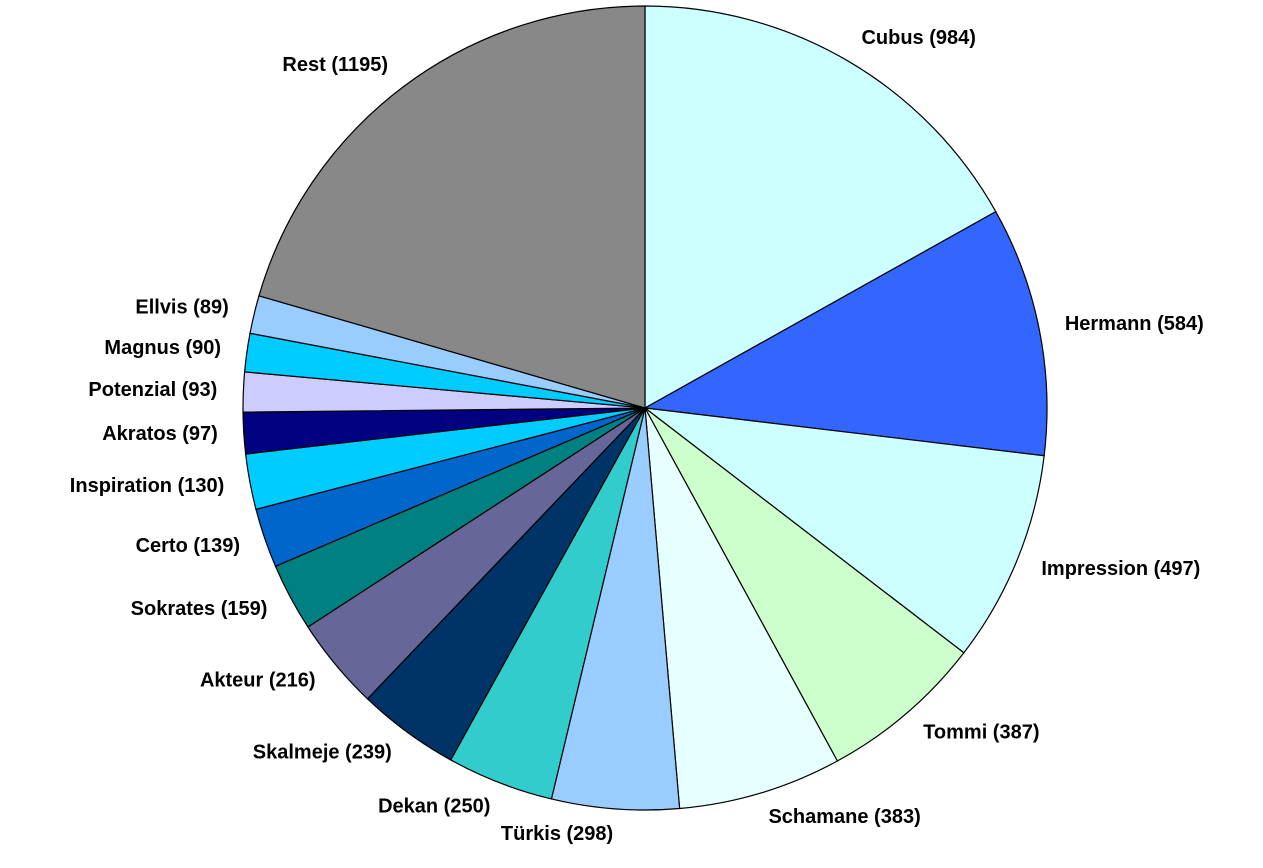 The image size is (1263, 868). I want to click on slice-label: Rest (1195), so click(335, 65).